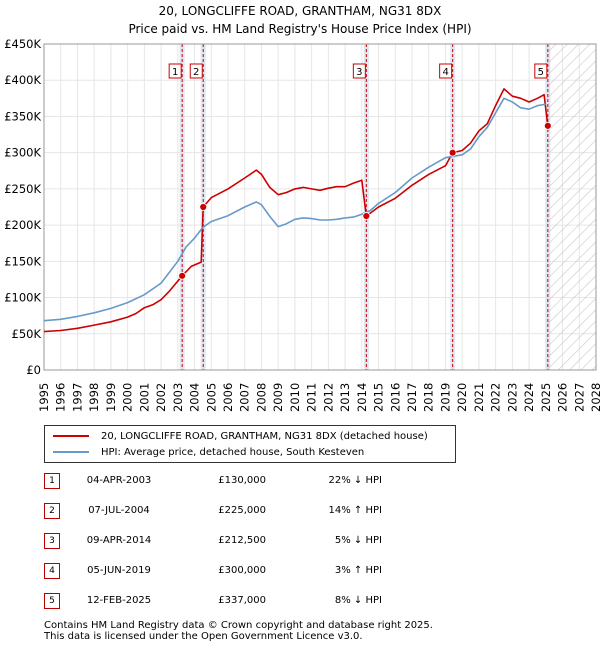  Describe the element at coordinates (52, 511) in the screenshot. I see `row-number-badge: 2` at that location.